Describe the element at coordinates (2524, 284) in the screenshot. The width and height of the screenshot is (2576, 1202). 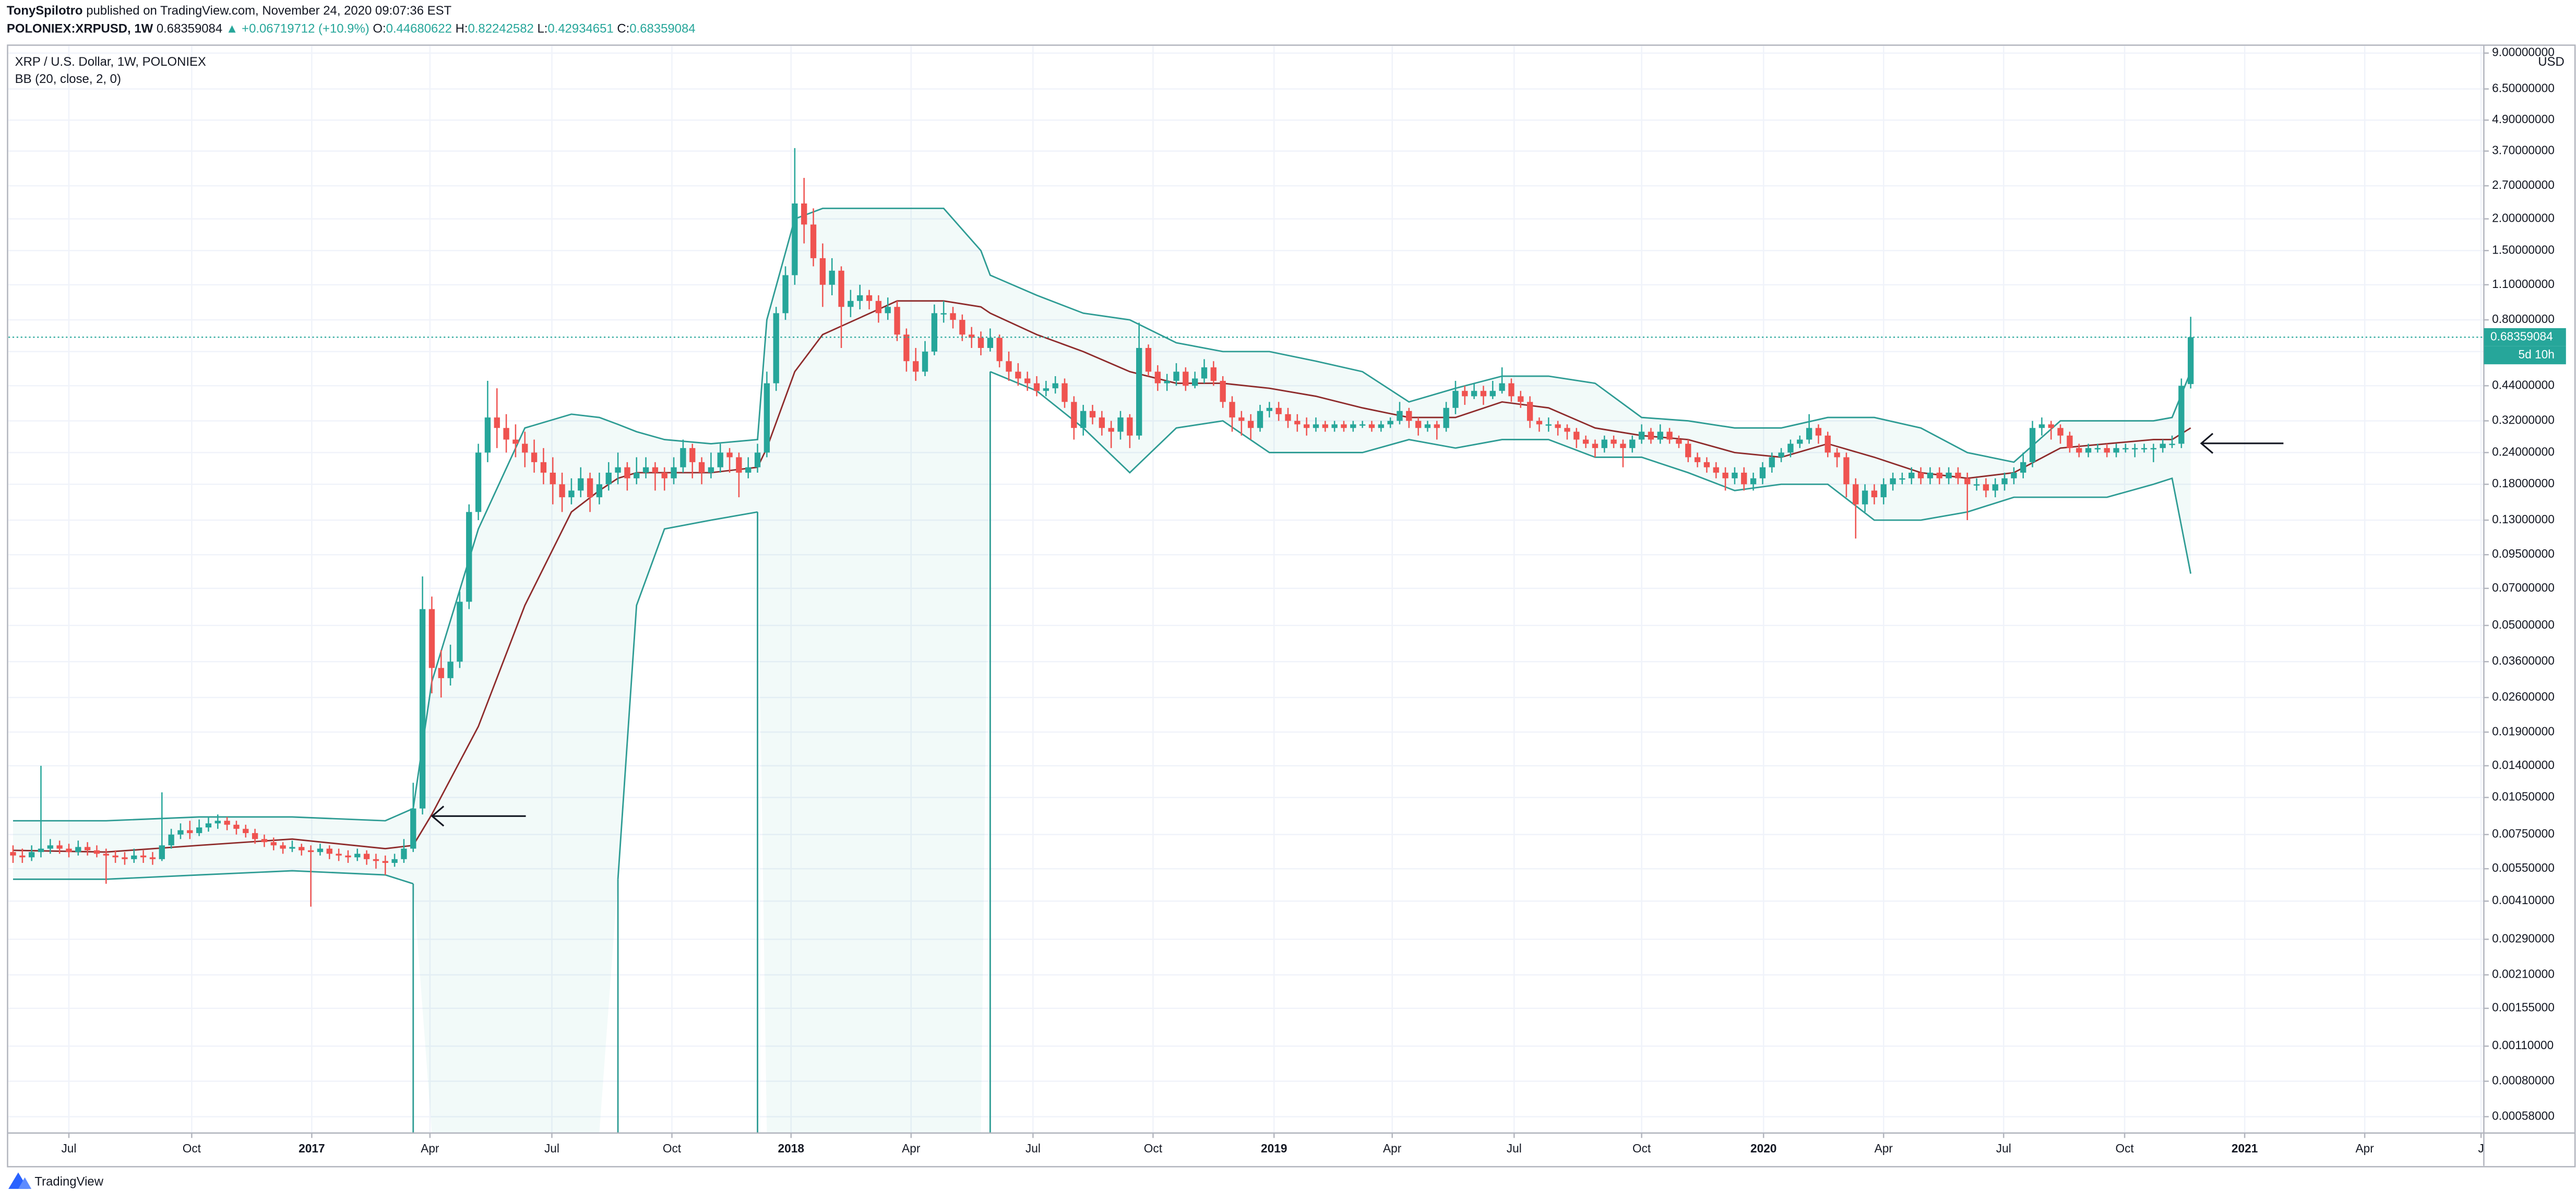
I see `y-tick-label: 1.10000000` at that location.